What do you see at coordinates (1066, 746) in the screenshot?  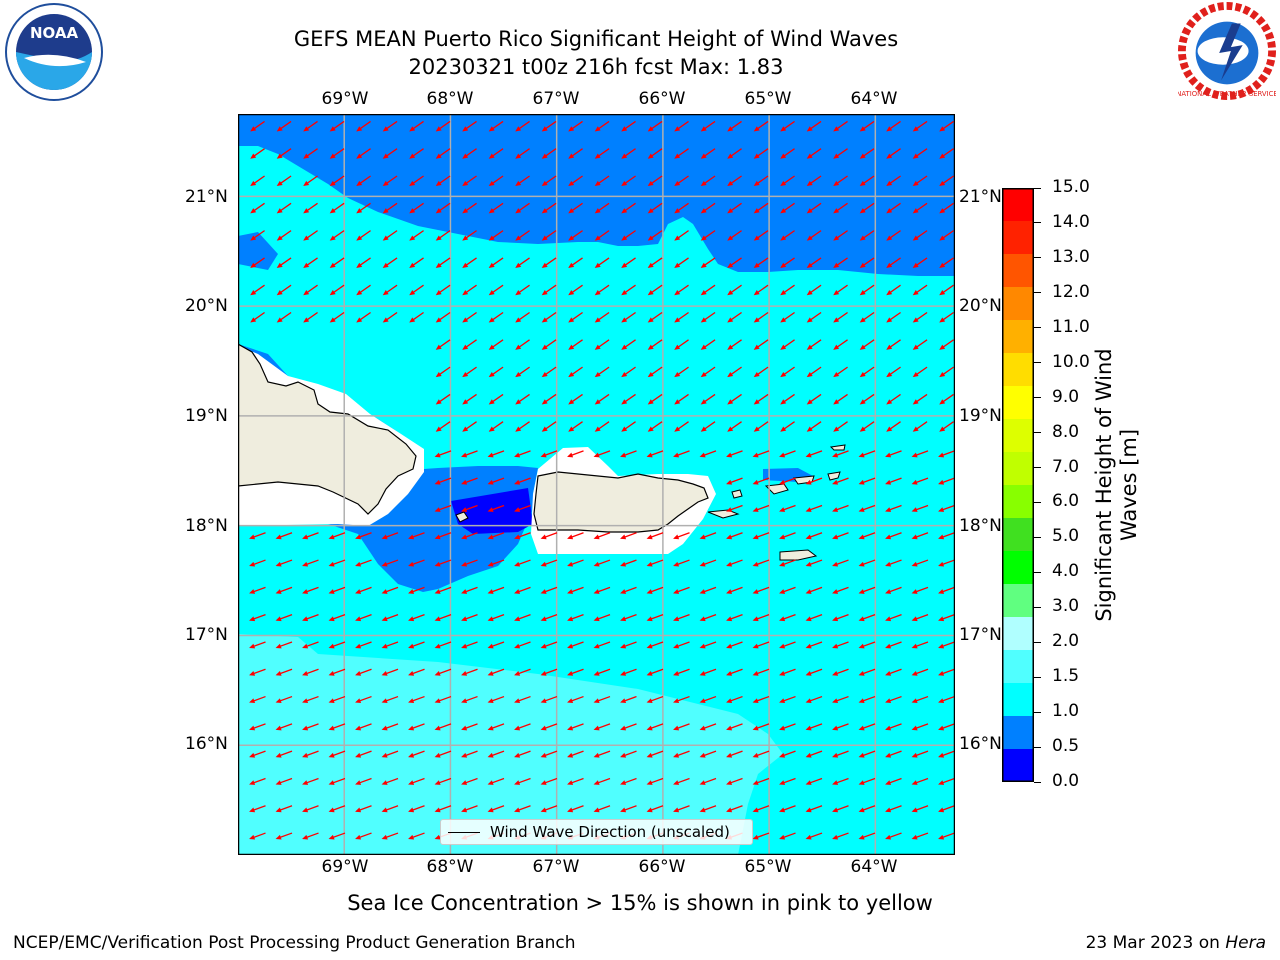 I see `colorbar-tick-label: 0.5` at bounding box center [1066, 746].